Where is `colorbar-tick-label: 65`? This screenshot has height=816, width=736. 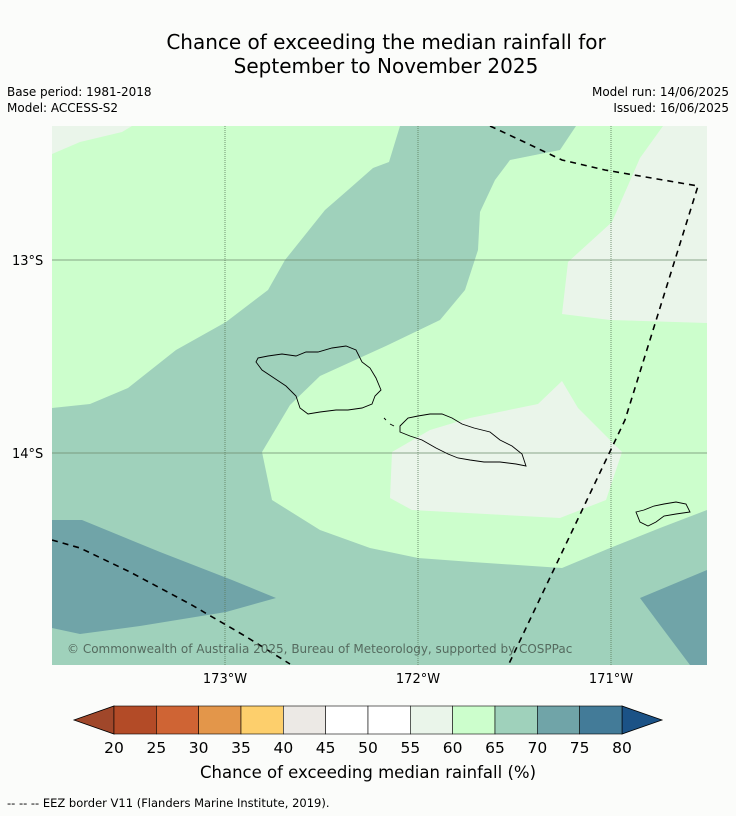 colorbar-tick-label: 65 is located at coordinates (495, 748).